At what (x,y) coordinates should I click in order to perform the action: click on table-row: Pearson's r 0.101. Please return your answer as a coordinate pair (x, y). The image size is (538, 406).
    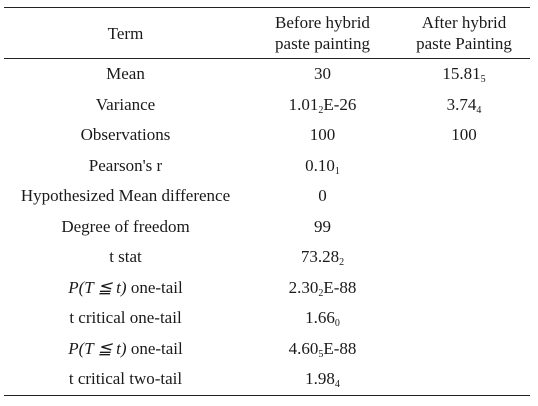
    Looking at the image, I should click on (267, 166).